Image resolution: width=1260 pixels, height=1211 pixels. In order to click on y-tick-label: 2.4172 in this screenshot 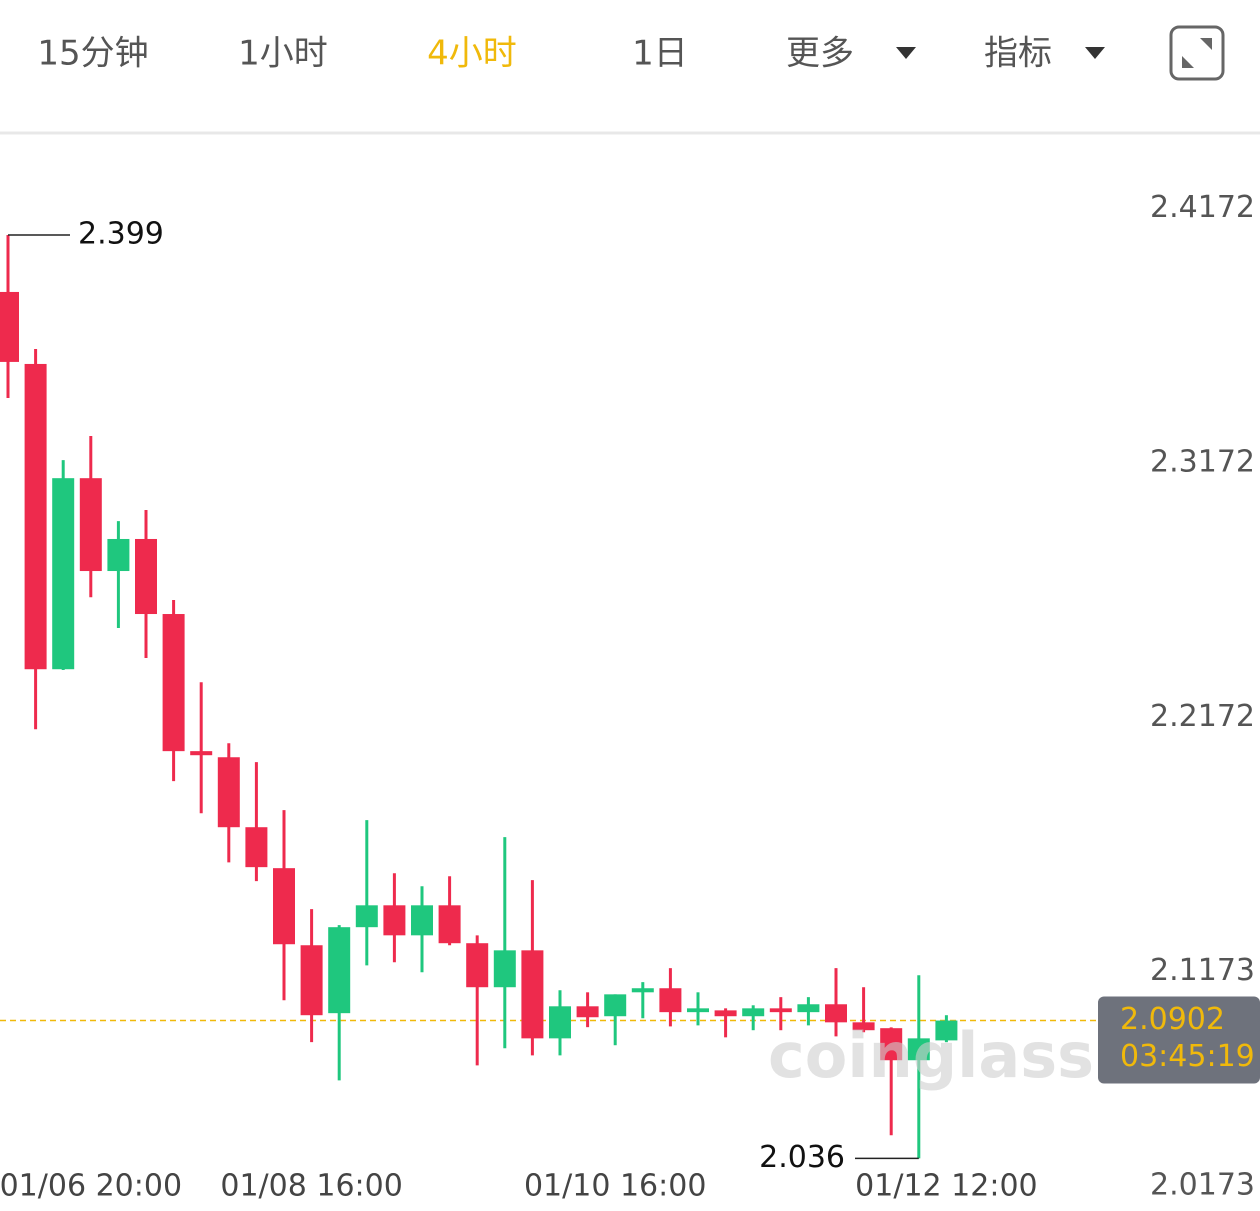, I will do `click(1202, 207)`.